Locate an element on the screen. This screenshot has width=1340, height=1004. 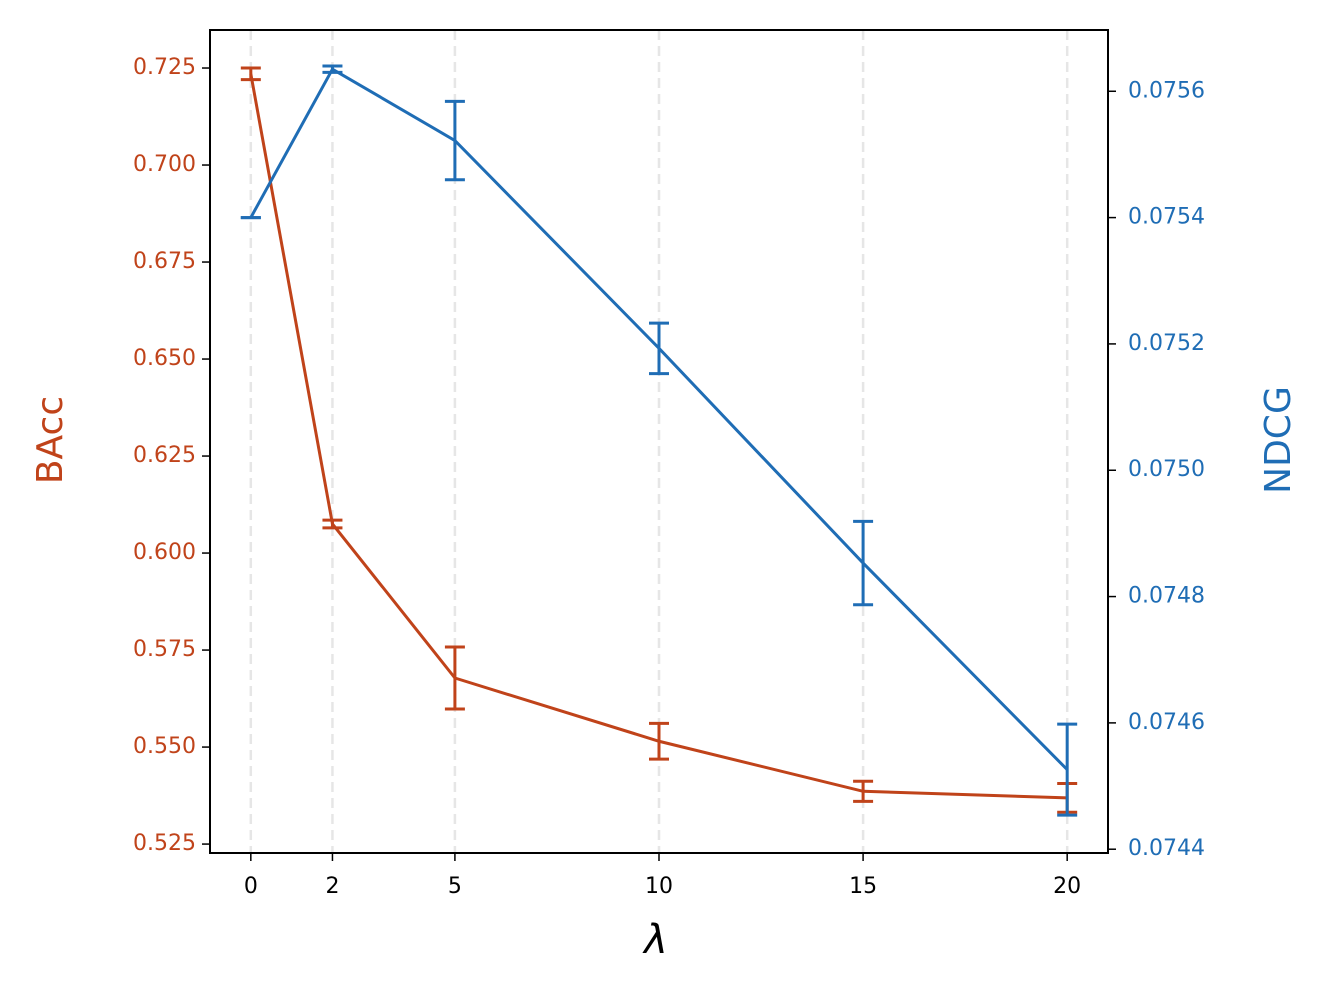
y2-tick-label: 0.0752 is located at coordinates (1166, 343).